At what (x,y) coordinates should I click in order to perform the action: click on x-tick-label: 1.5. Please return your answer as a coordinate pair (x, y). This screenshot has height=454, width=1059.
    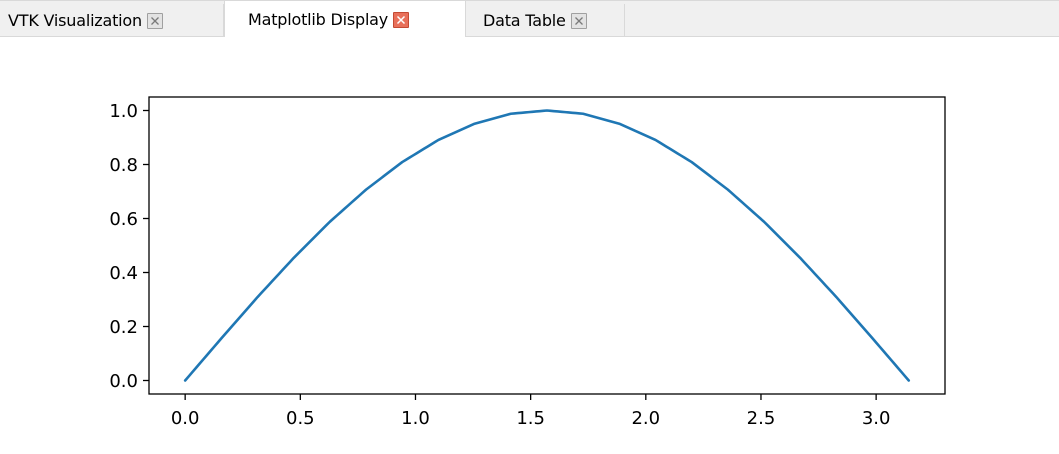
    Looking at the image, I should click on (530, 418).